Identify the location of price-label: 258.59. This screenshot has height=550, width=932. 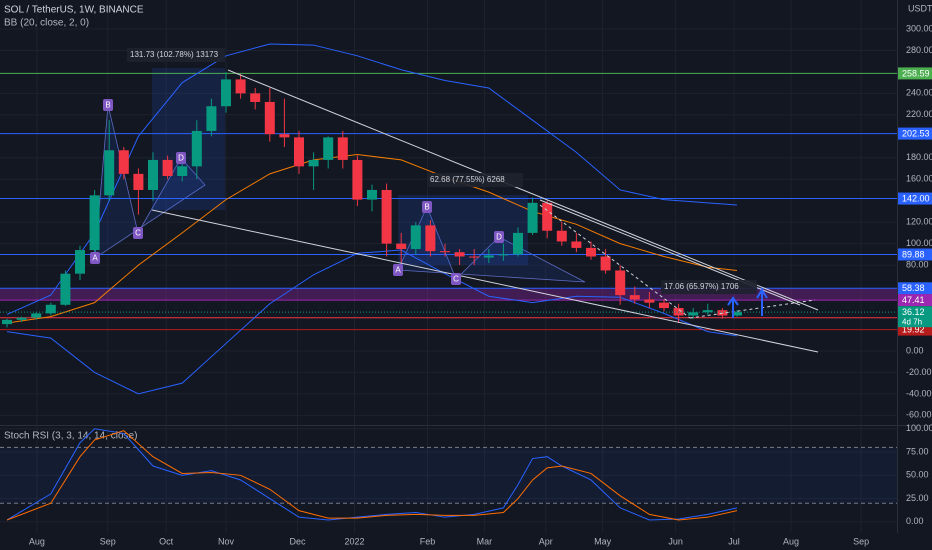
(916, 73).